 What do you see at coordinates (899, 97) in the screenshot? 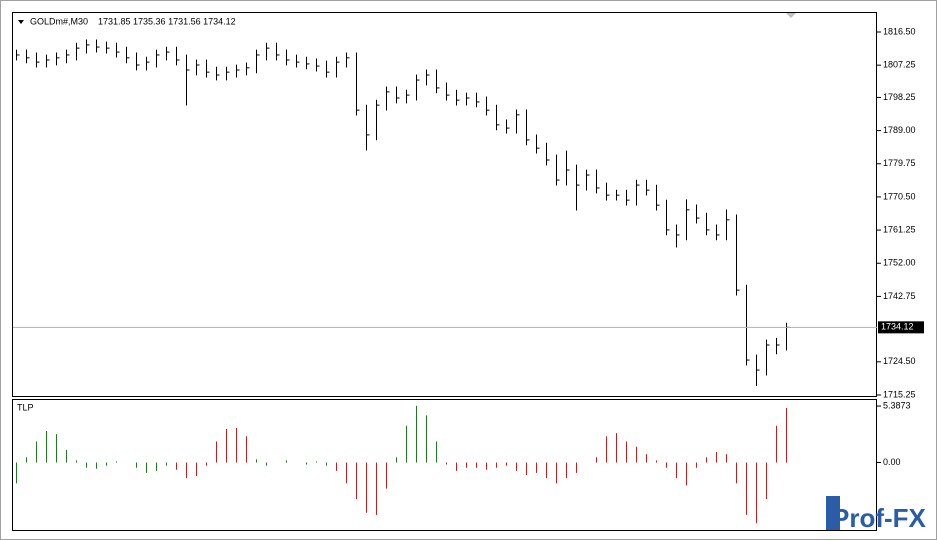
I see `y-tick-label: 1798.25` at bounding box center [899, 97].